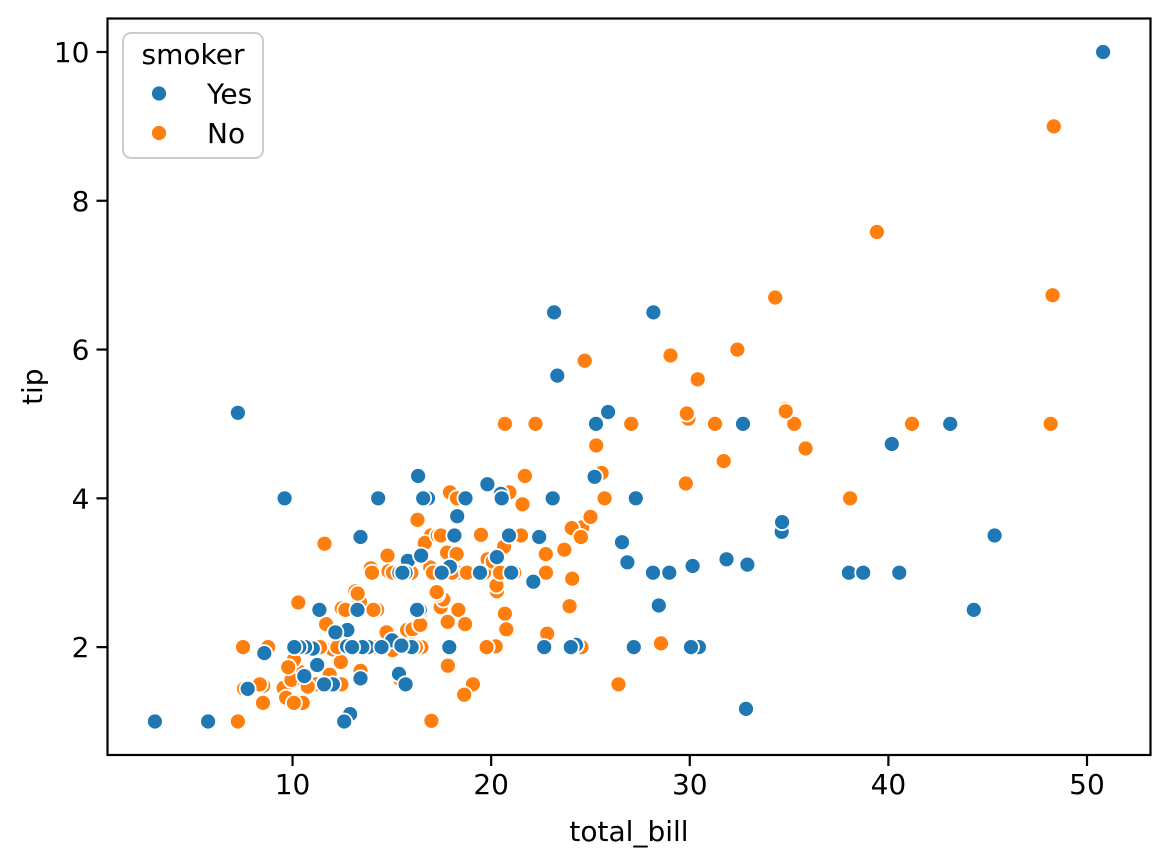 Image resolution: width=1169 pixels, height=862 pixels. Describe the element at coordinates (293, 784) in the screenshot. I see `x-tick-label: 10` at that location.